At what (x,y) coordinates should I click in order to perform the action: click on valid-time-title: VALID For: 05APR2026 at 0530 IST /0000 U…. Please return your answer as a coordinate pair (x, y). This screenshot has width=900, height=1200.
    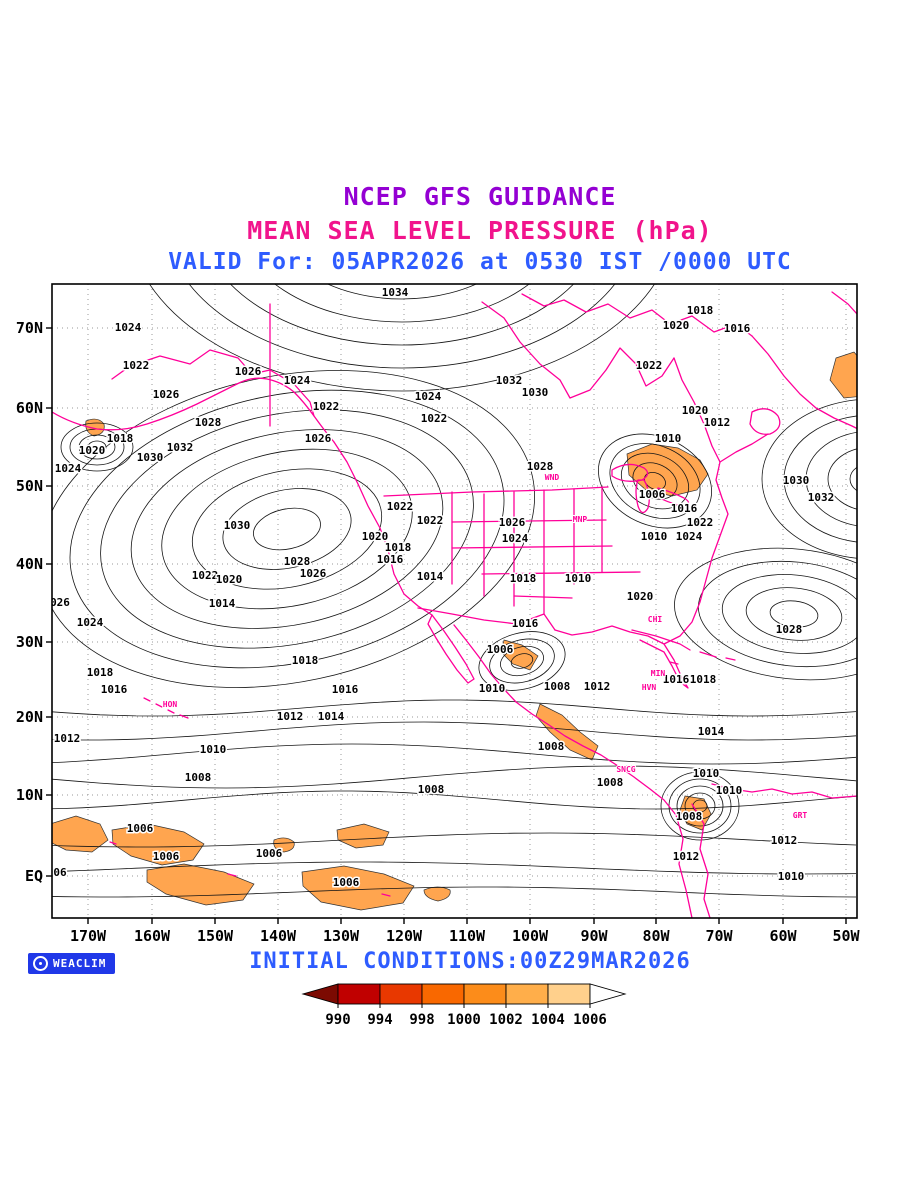
    Looking at the image, I should click on (480, 262).